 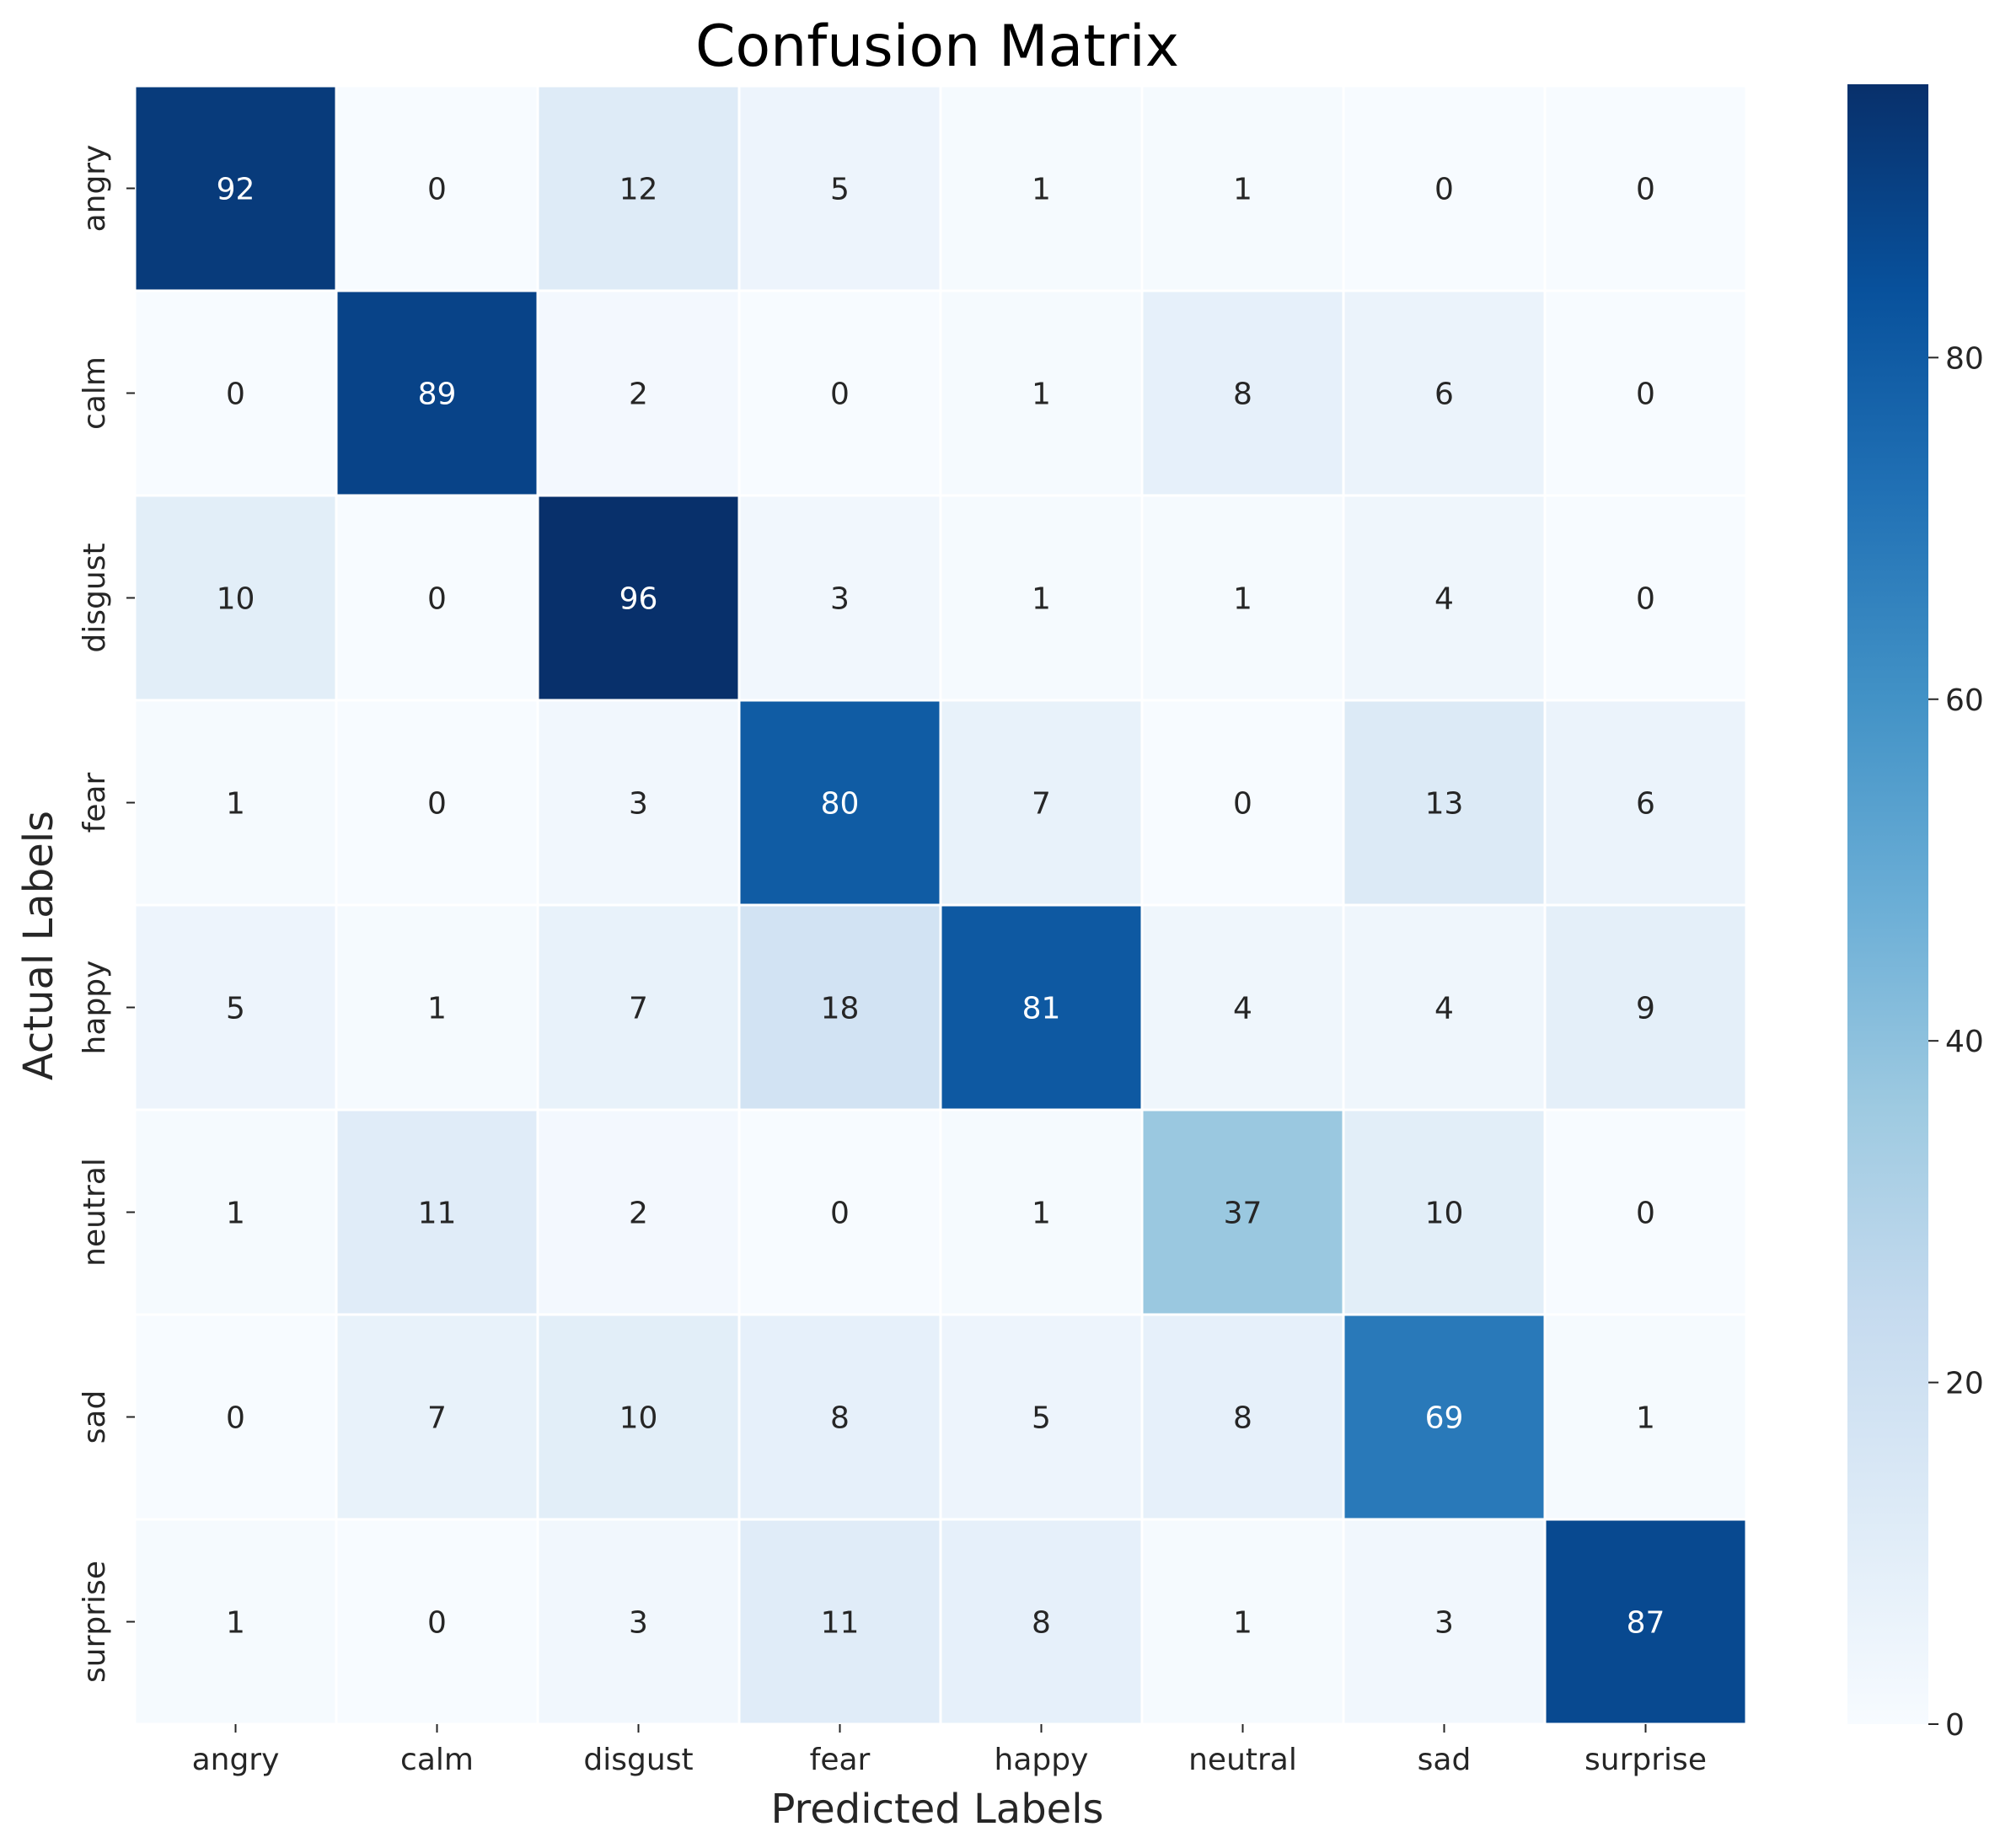 I want to click on colorbar-tick-label: 80, so click(x=1965, y=358).